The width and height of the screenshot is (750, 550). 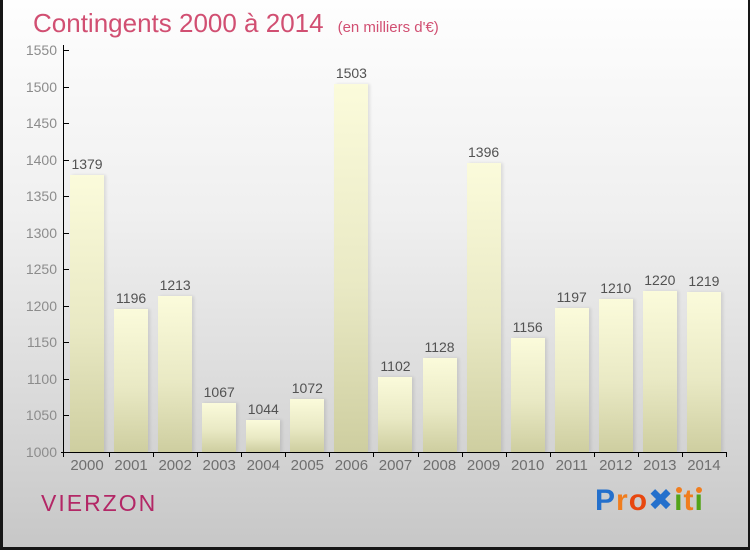 I want to click on x-tick-label: 2010, so click(x=527, y=465).